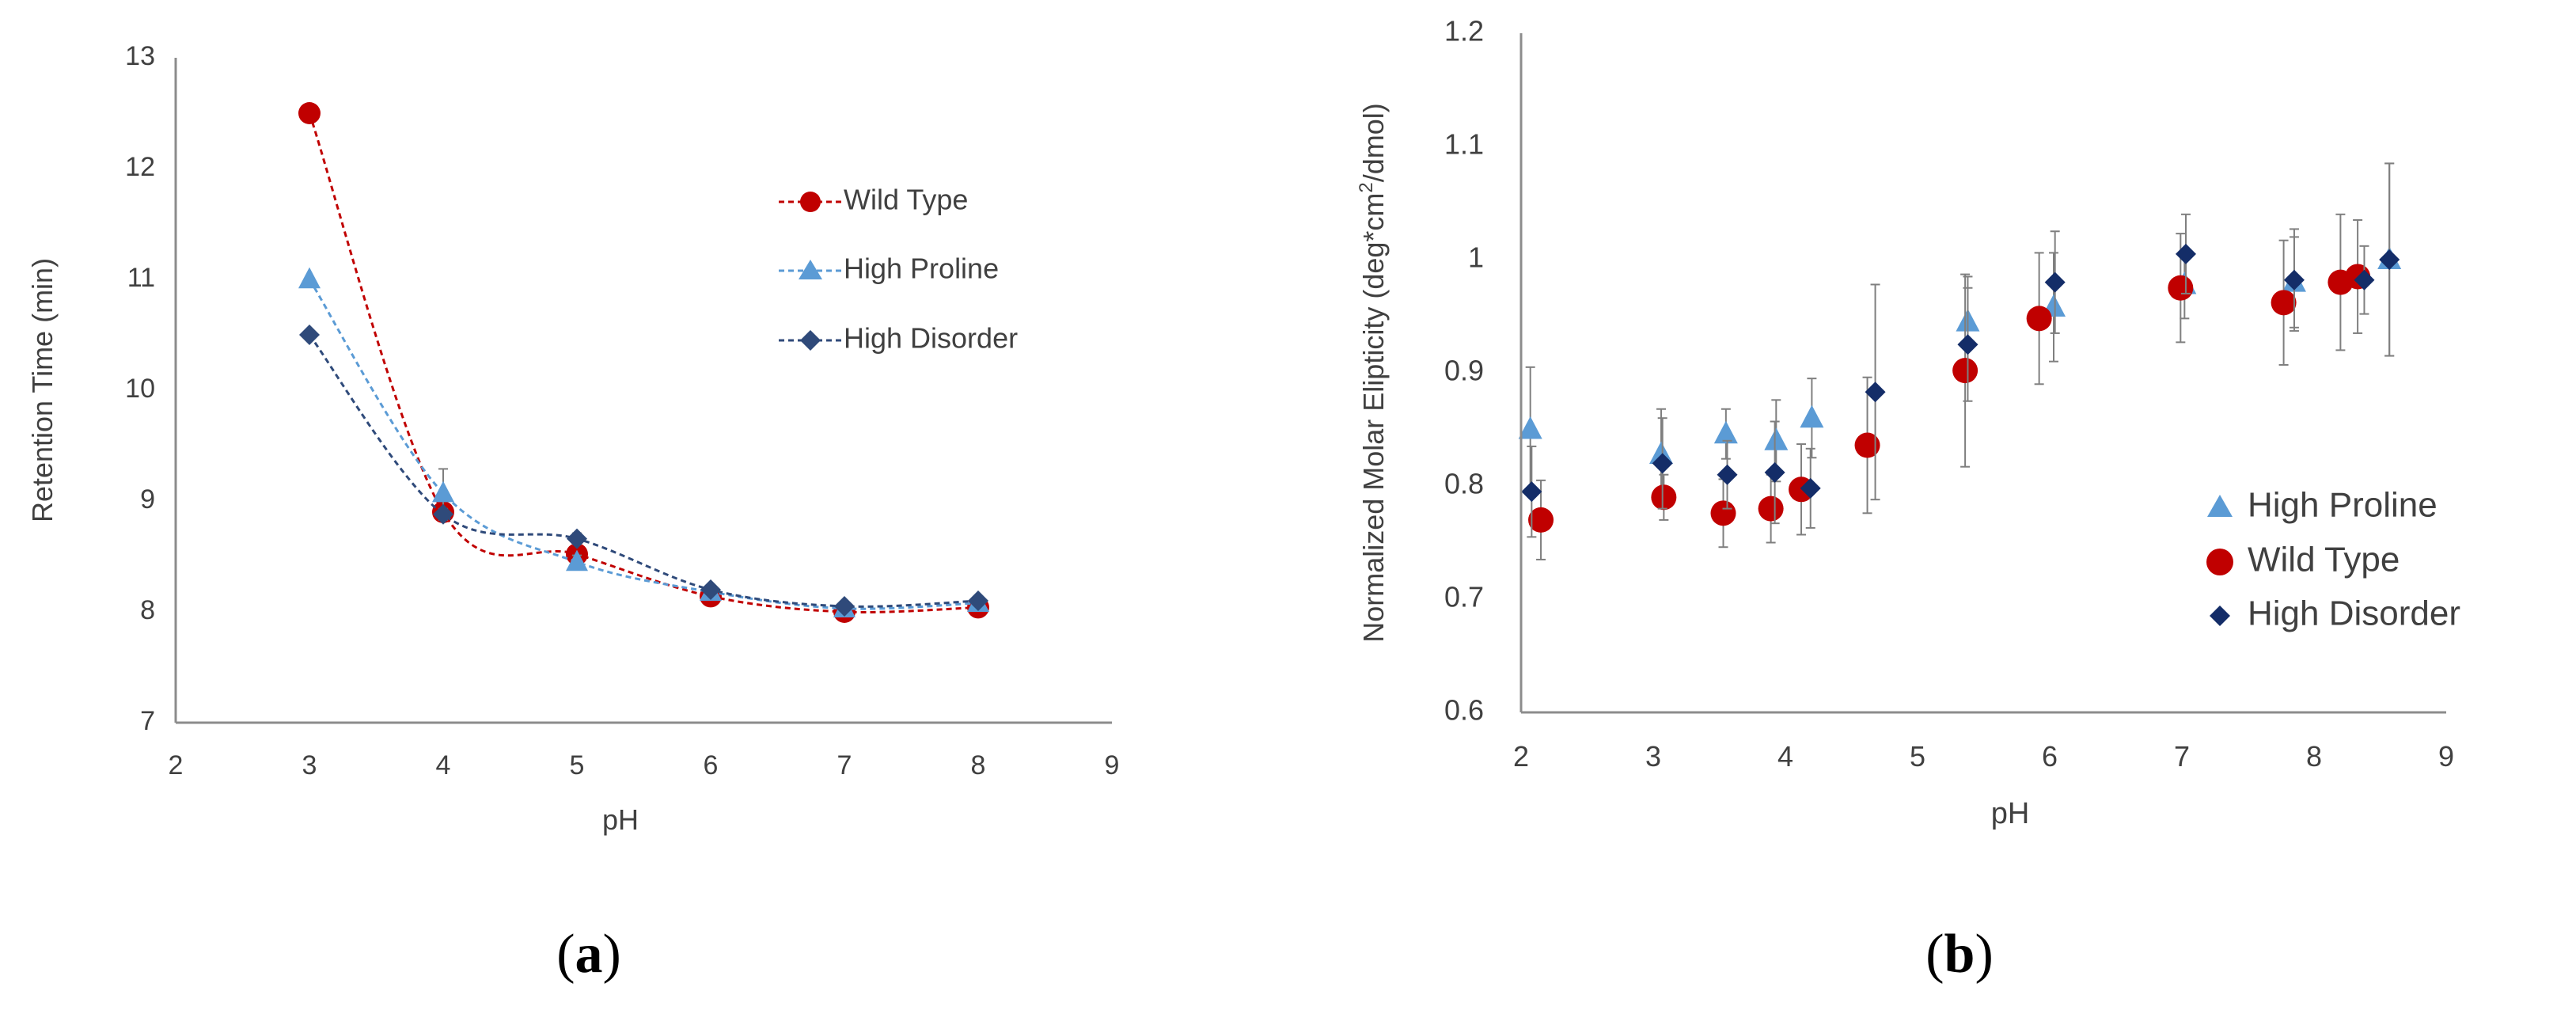 The image size is (2576, 1010). Describe the element at coordinates (1366, 187) in the screenshot. I see `panel-b-y-axis-label-superscript: 2` at that location.